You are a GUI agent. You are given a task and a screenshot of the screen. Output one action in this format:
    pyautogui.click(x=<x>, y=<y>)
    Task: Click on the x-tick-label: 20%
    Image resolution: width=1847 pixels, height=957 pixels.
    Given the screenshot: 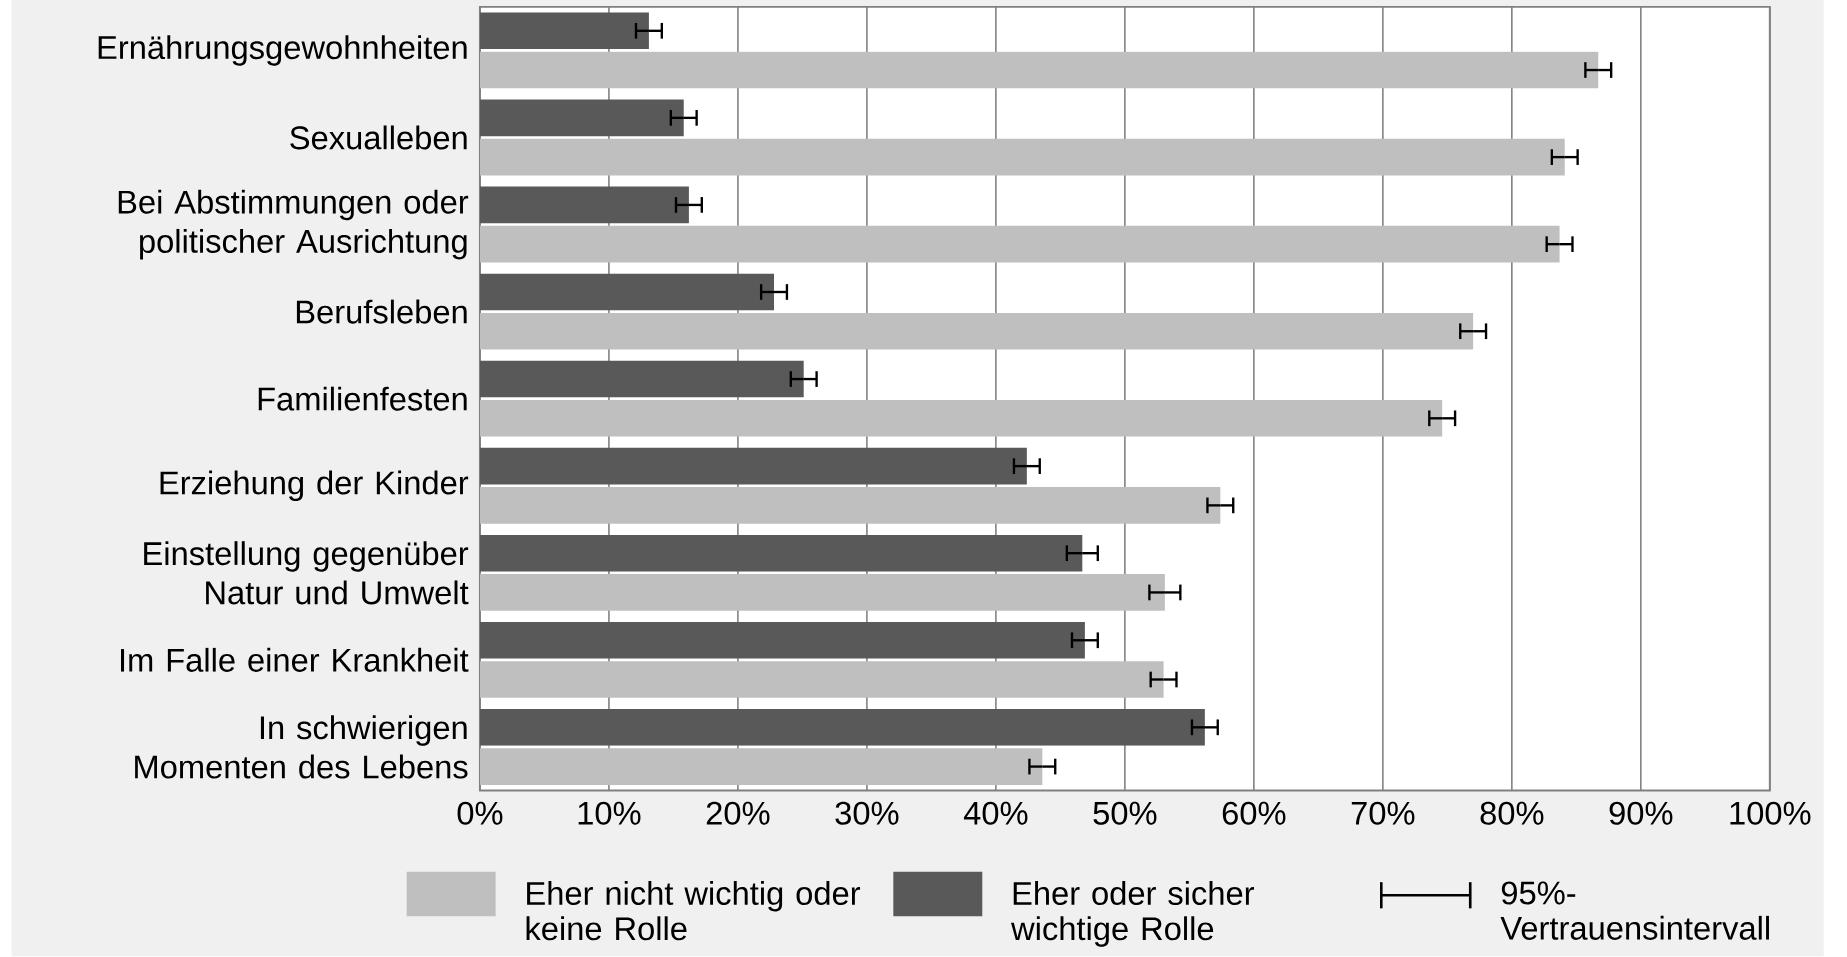 What is the action you would take?
    pyautogui.click(x=738, y=813)
    